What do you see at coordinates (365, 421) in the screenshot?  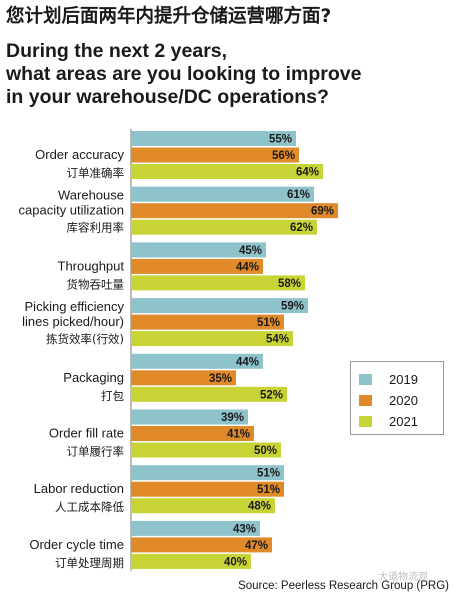 I see `legend-swatch-2021` at bounding box center [365, 421].